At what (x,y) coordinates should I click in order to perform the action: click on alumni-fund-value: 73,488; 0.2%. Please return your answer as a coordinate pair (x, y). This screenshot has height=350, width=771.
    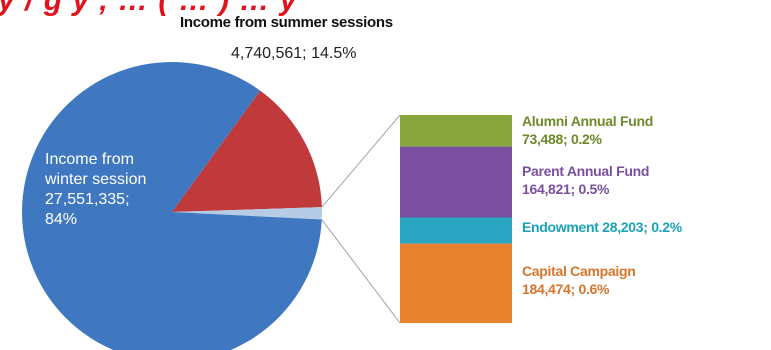
    Looking at the image, I should click on (562, 138).